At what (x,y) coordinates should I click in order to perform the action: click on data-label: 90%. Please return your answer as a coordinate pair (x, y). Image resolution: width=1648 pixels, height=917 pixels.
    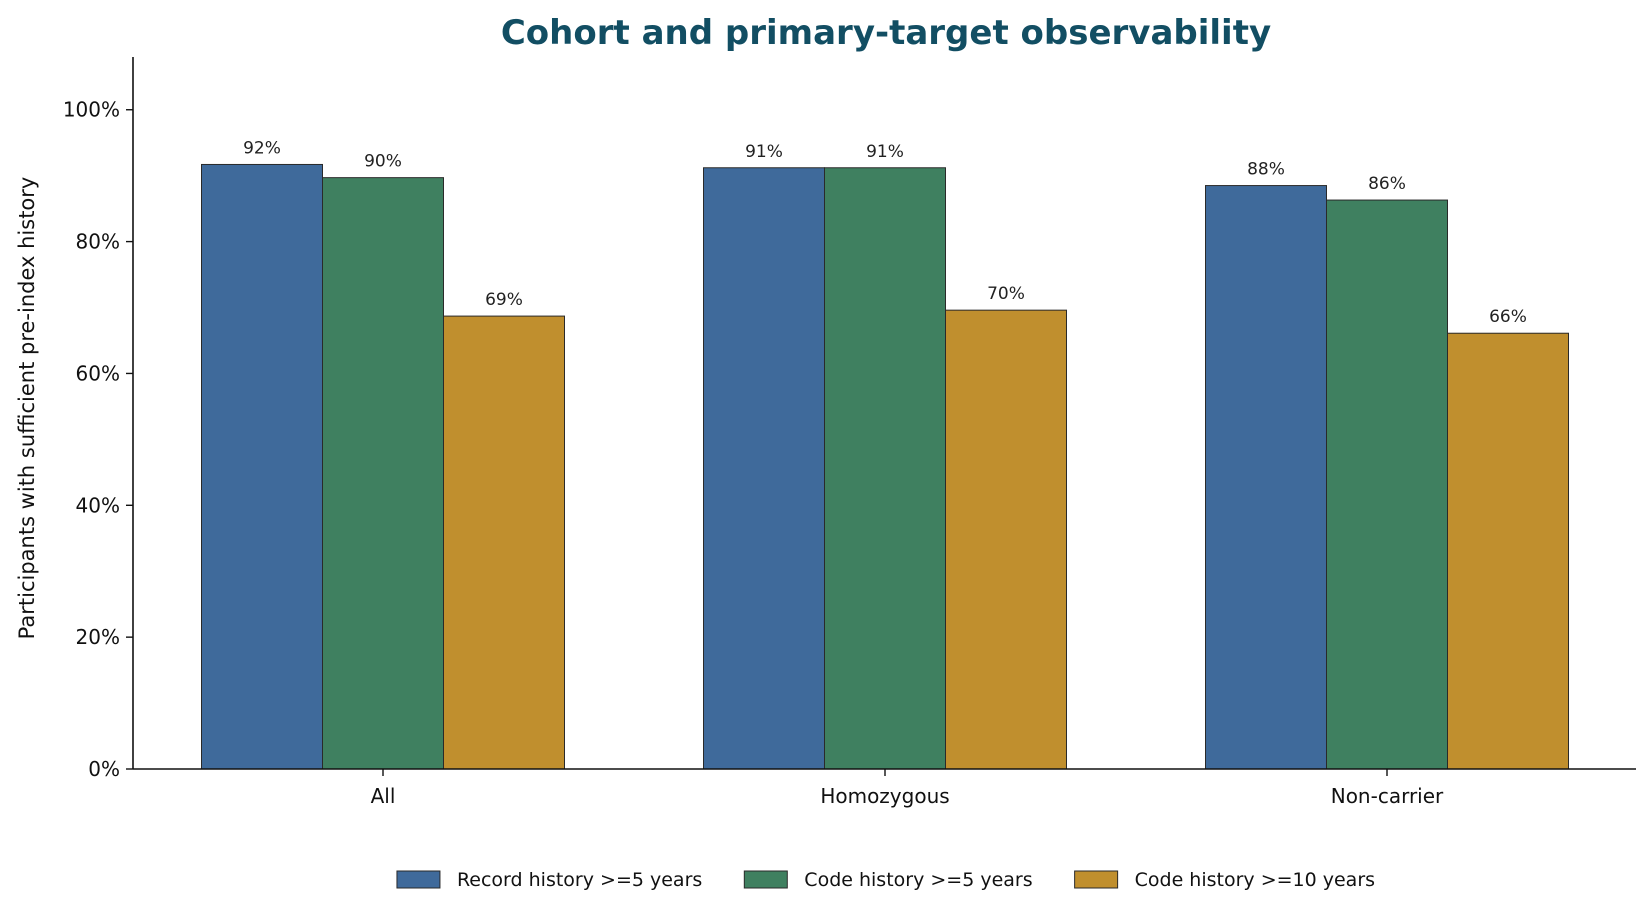
    Looking at the image, I should click on (383, 162).